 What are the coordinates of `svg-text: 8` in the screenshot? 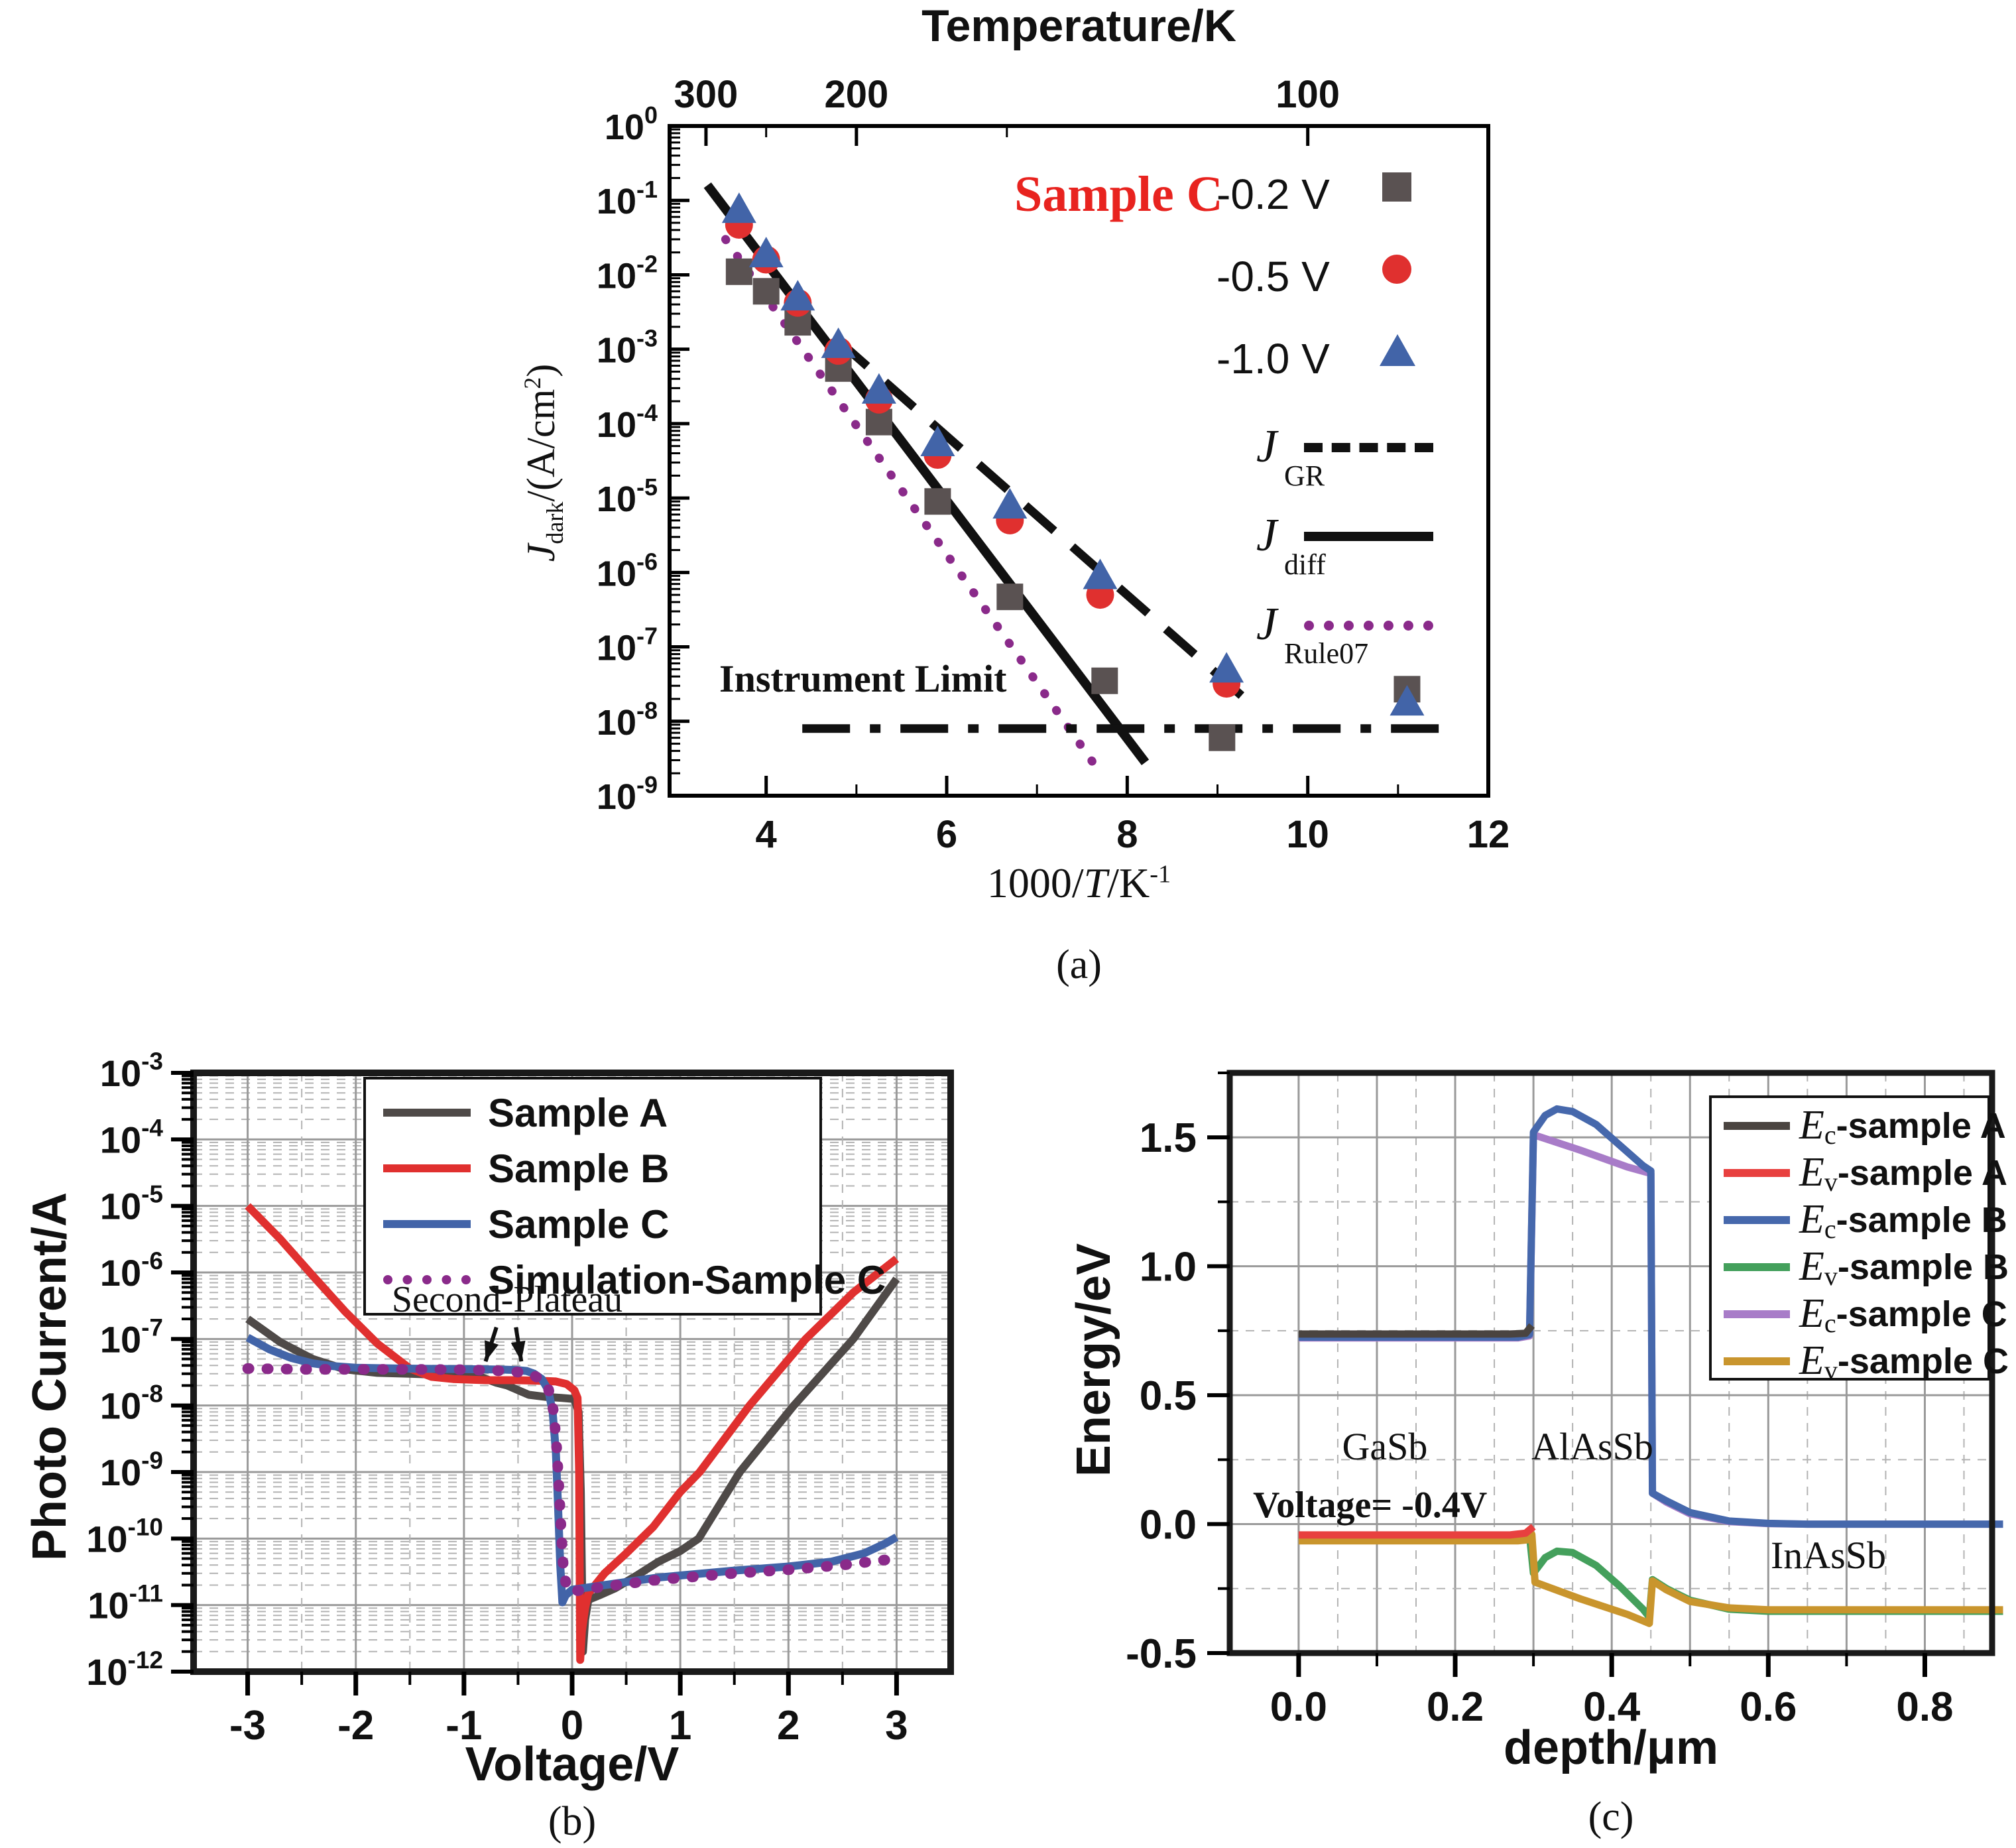 It's located at (1127, 835).